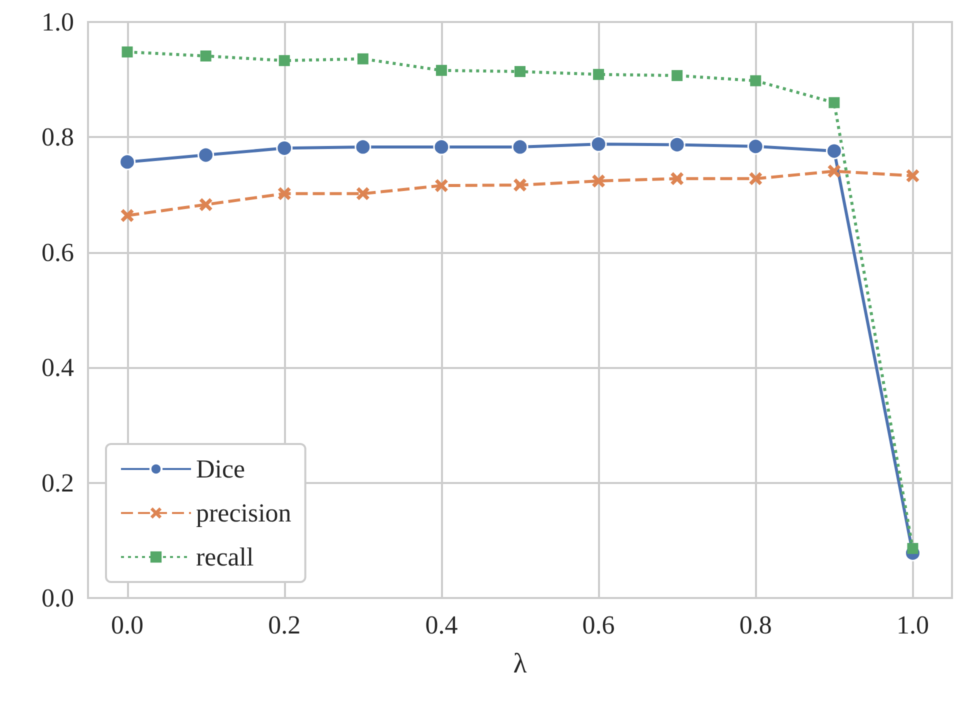 Image resolution: width=970 pixels, height=702 pixels. What do you see at coordinates (225, 557) in the screenshot?
I see `legend-label: recall` at bounding box center [225, 557].